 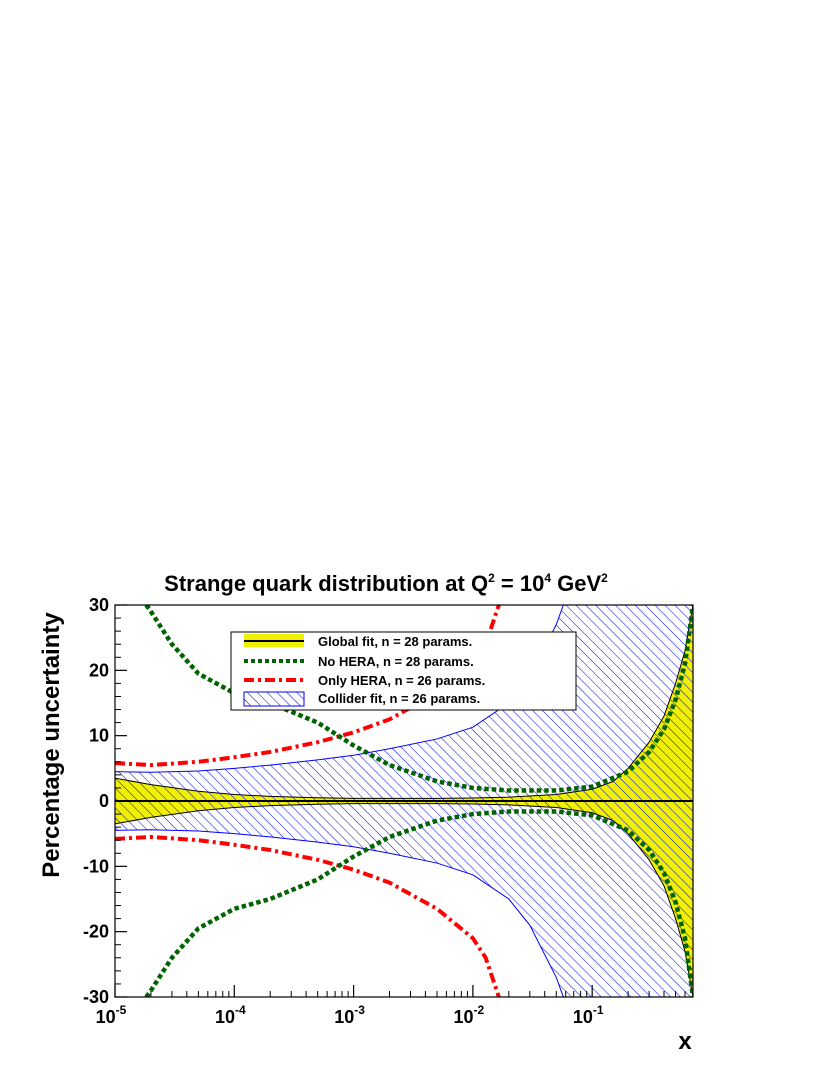 I want to click on no-hera-lower-line, so click(x=418, y=903).